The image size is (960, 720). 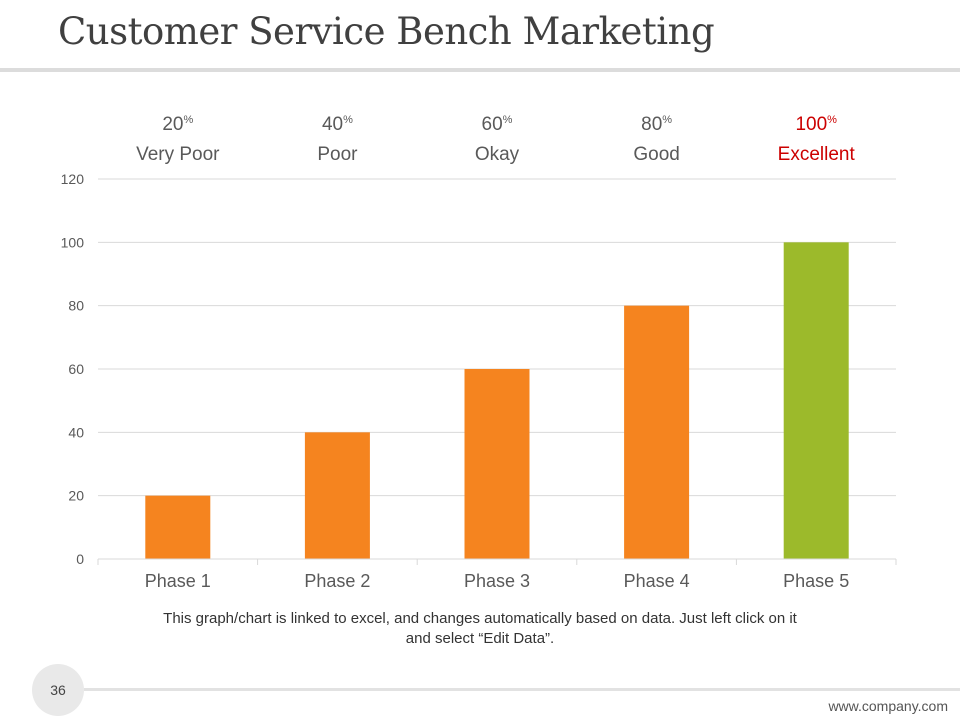 I want to click on page-number-badge: 36, so click(x=58, y=690).